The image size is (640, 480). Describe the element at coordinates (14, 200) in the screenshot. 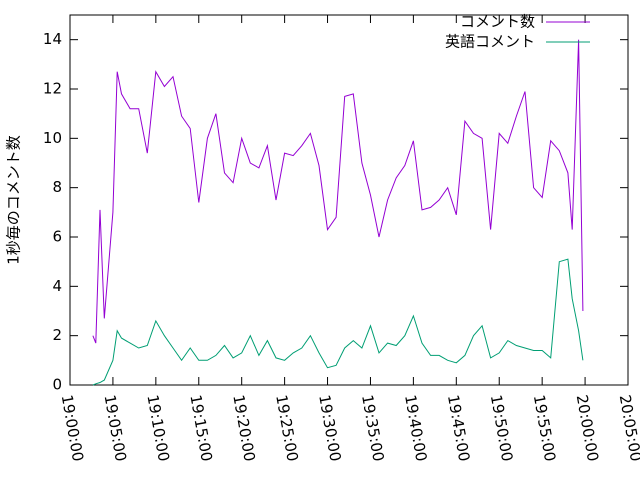

I see `y-axis-label: 1秒毎のコメント数` at that location.